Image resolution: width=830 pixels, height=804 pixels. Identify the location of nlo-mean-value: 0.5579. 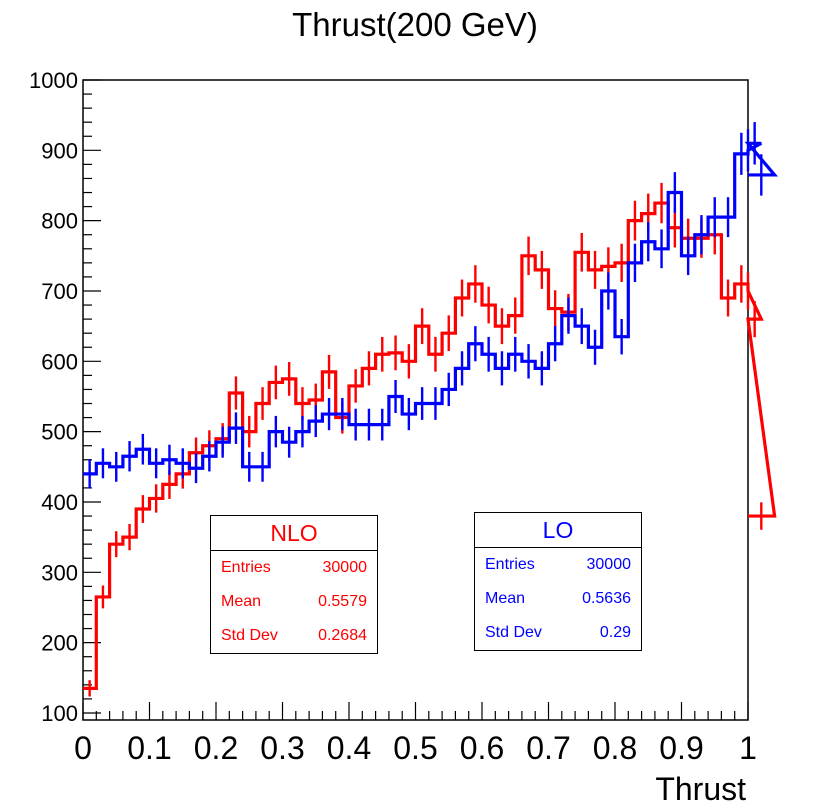
(342, 601).